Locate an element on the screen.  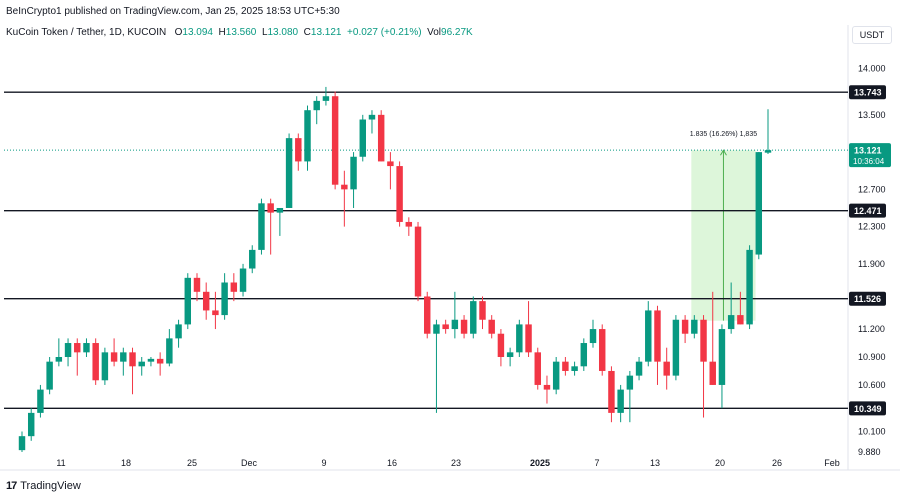
last-price-tag is located at coordinates (870, 155).